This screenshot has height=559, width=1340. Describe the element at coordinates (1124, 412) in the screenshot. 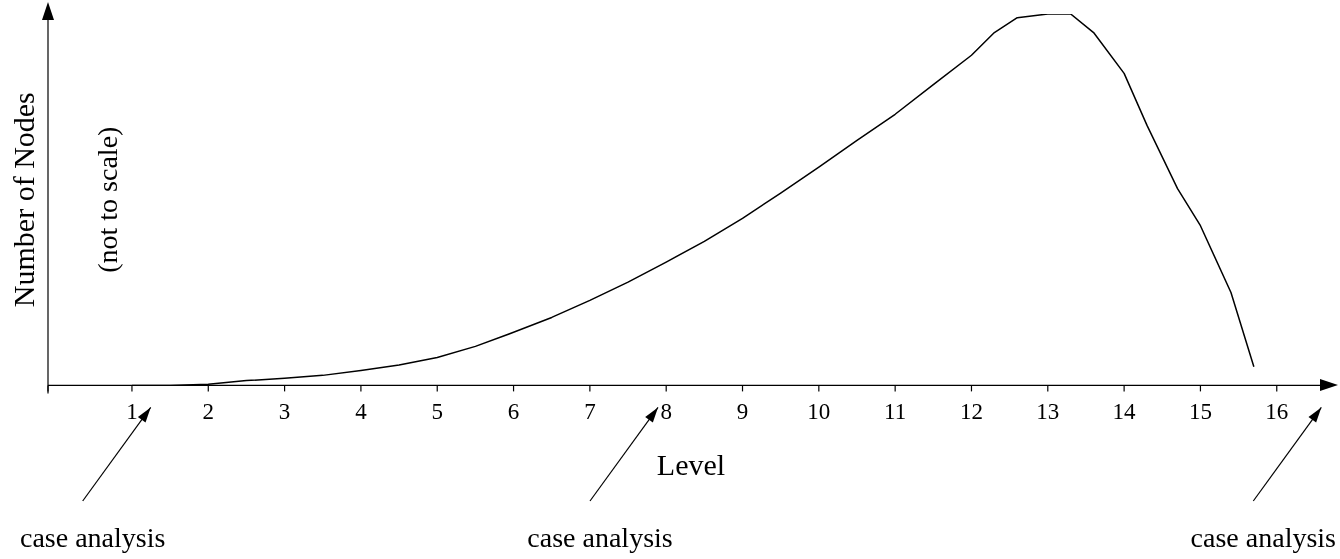

I see `x-tick-label: 14` at that location.